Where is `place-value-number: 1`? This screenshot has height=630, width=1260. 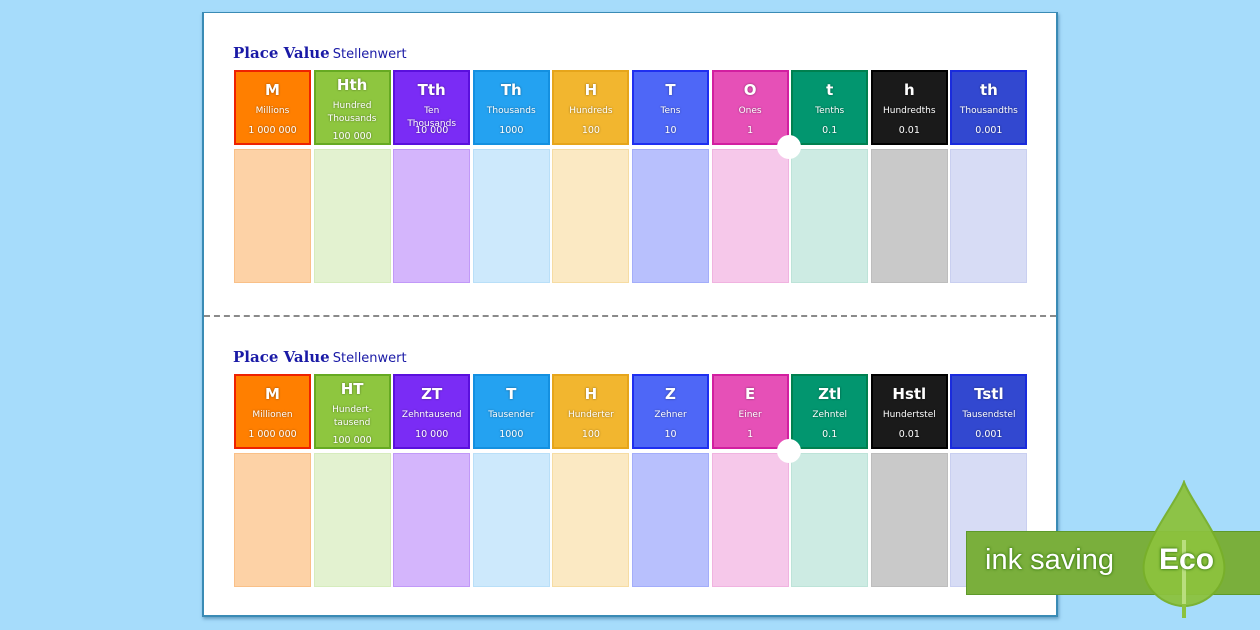
place-value-number: 1 is located at coordinates (750, 130).